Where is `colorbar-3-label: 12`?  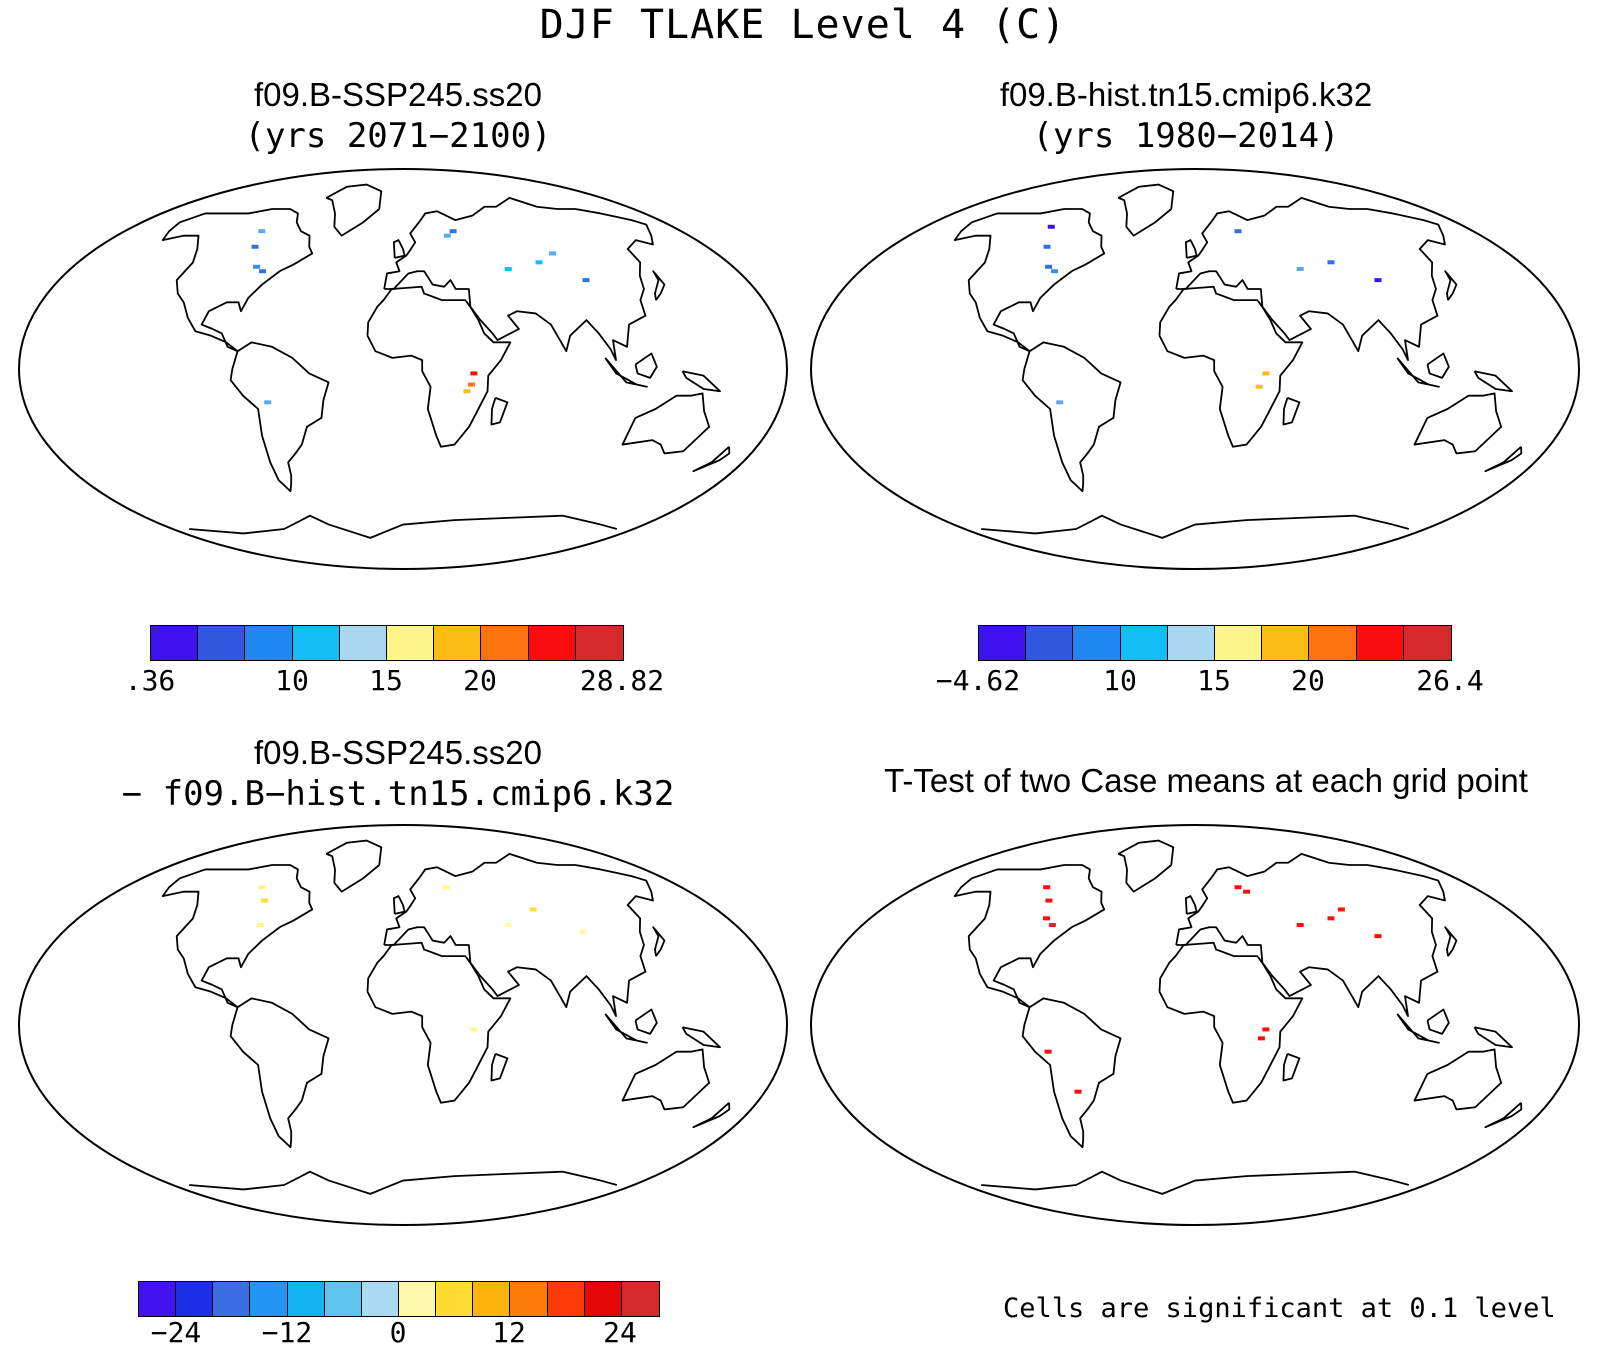
colorbar-3-label: 12 is located at coordinates (509, 1332).